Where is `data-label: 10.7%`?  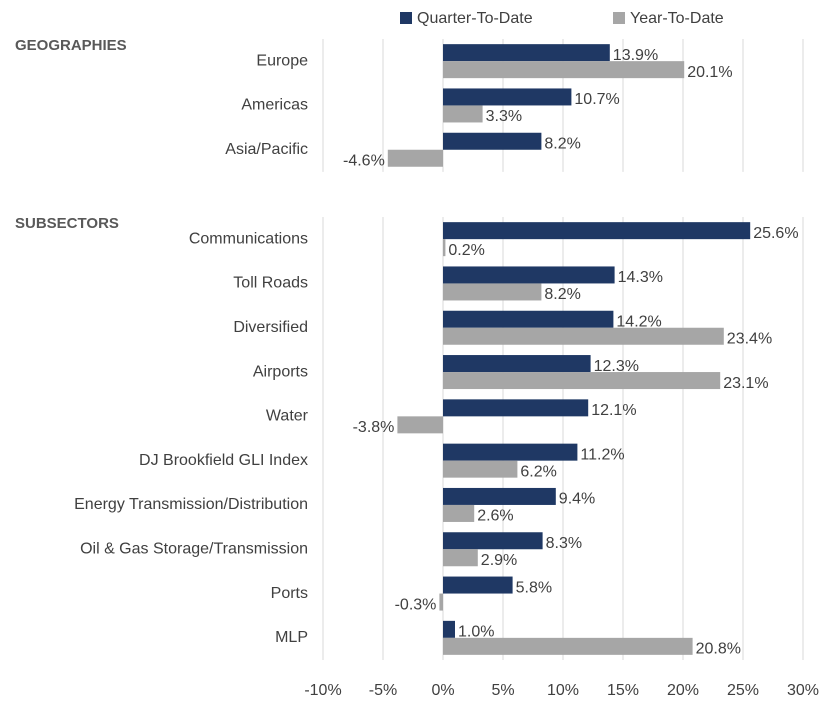
data-label: 10.7% is located at coordinates (596, 99).